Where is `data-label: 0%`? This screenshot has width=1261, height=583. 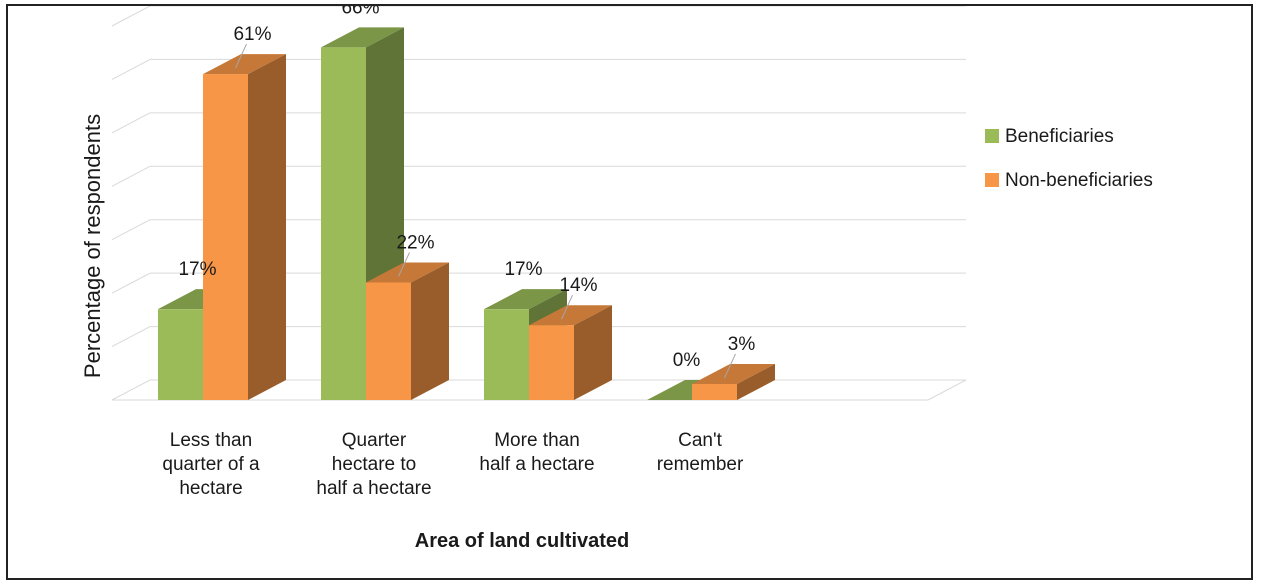
data-label: 0% is located at coordinates (687, 360).